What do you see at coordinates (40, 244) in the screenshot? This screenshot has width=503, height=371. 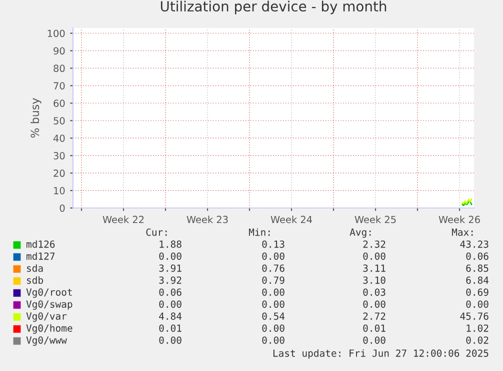 I see `legend-label: md126` at bounding box center [40, 244].